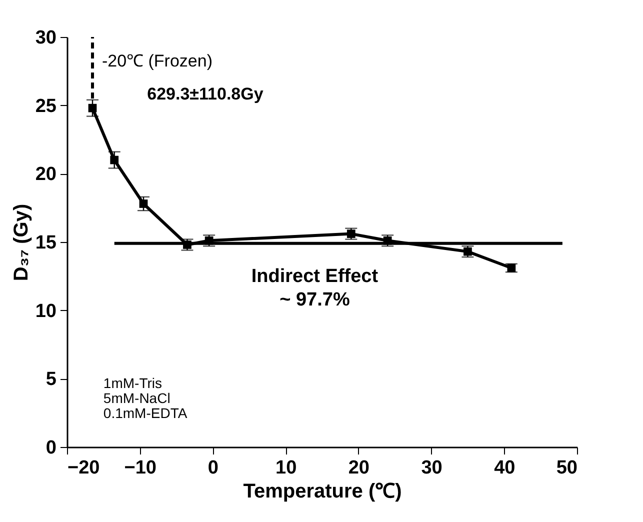 The image size is (643, 522). I want to click on x-tick-label: 30, so click(431, 468).